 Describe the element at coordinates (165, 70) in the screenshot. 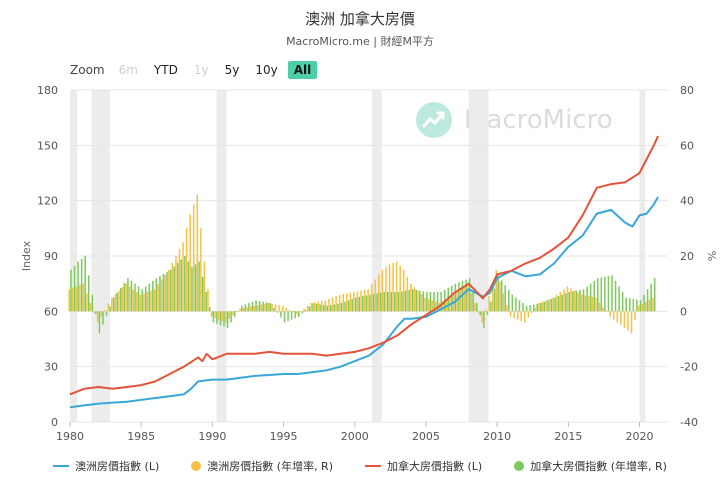

I see `zoom-ytd-button: YTD` at that location.